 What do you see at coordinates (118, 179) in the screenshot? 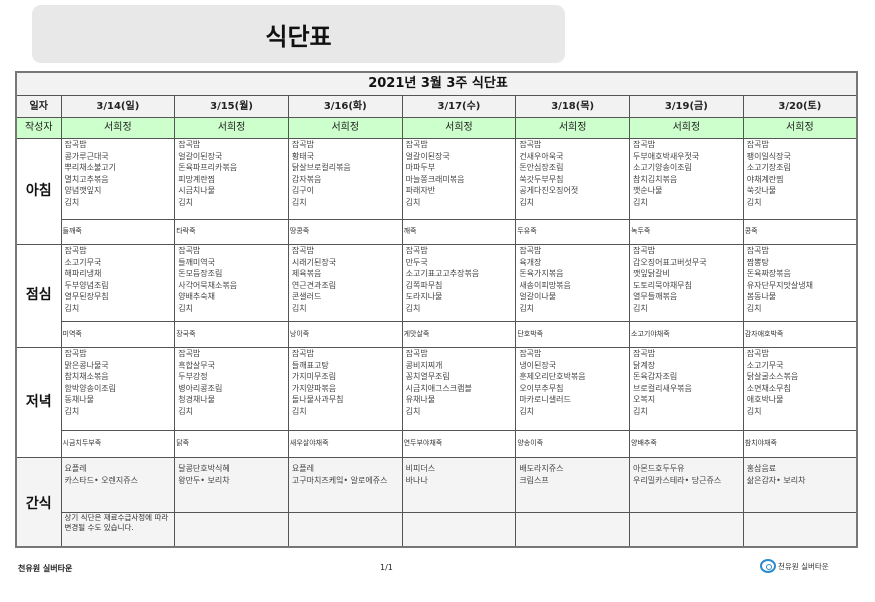
I see `breakfast-cell: 잡곡밥 콩가루근대국 뿌리채소불고기 멸치고추볶음 양념깻잎지 김치` at bounding box center [118, 179].